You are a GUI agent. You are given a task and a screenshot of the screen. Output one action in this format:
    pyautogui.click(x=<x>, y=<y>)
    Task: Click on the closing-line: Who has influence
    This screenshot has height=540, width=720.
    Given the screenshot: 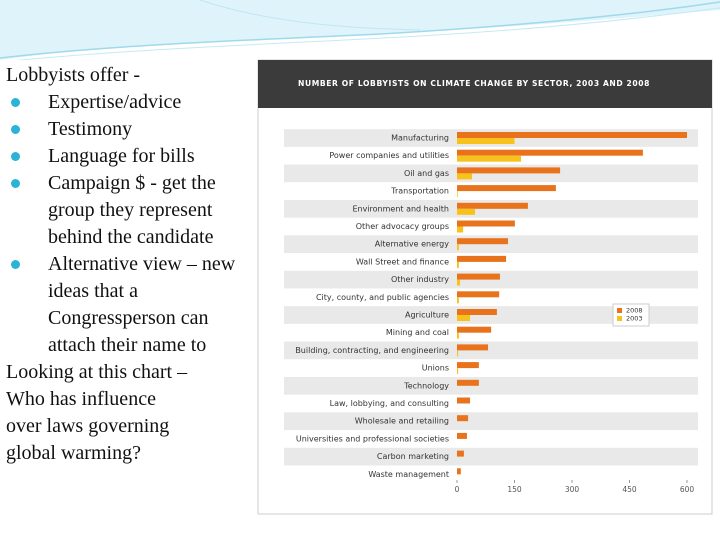 What is the action you would take?
    pyautogui.click(x=81, y=399)
    